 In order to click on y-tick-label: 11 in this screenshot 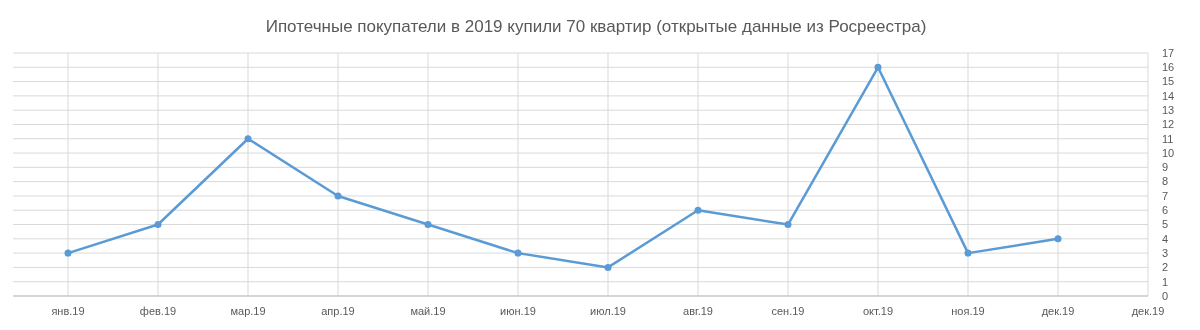, I will do `click(1168, 138)`.